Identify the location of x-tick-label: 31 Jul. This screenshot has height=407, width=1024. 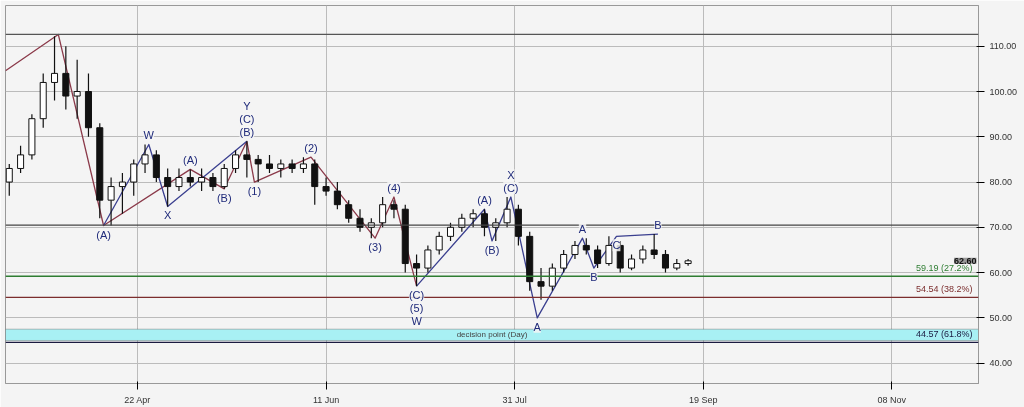
(514, 399).